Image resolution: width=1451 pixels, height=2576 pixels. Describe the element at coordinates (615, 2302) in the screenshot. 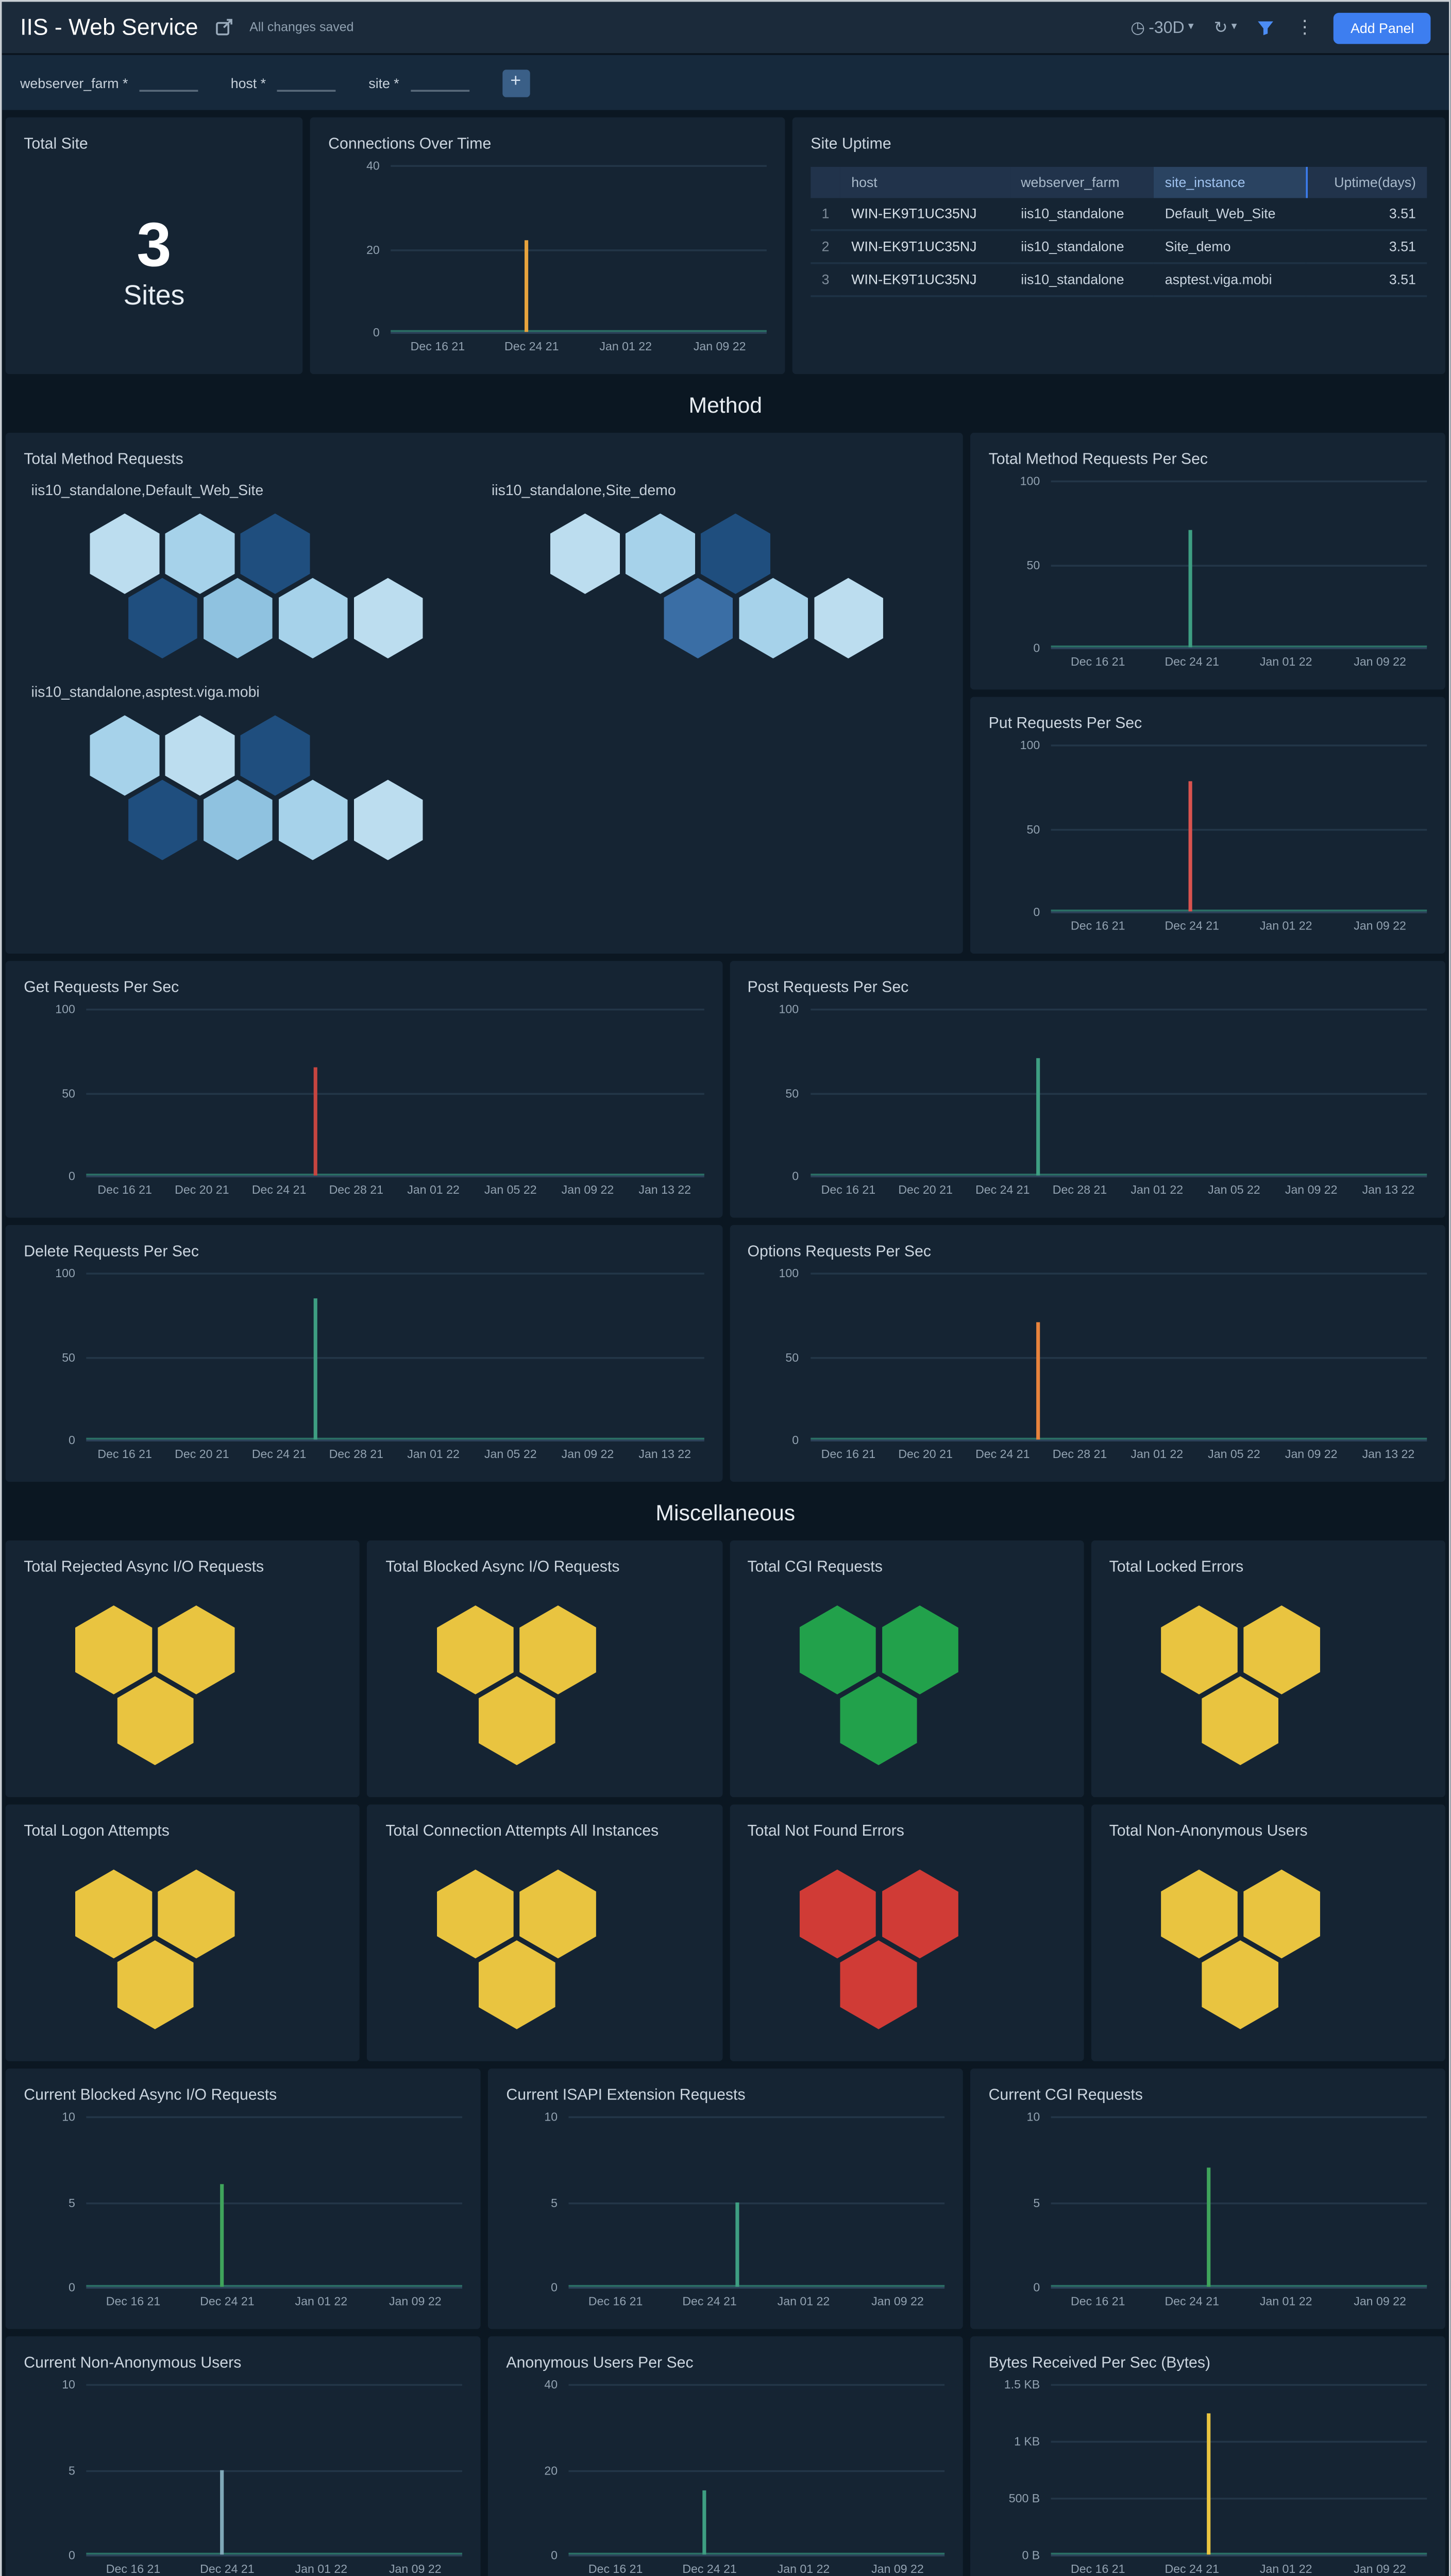

I see `x-tick-label: Dec 16 21` at that location.